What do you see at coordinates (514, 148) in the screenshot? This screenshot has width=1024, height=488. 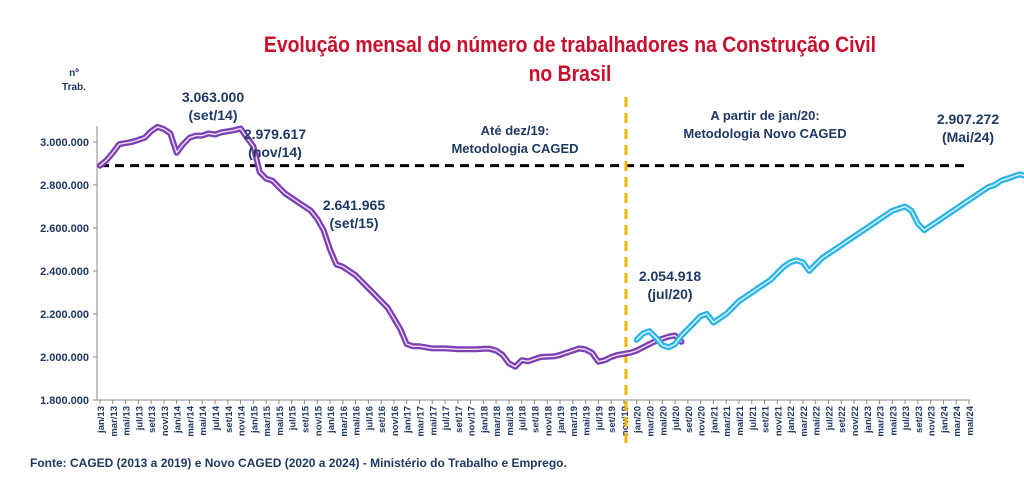 I see `annotation-caged-line2: Metodologia CAGED` at bounding box center [514, 148].